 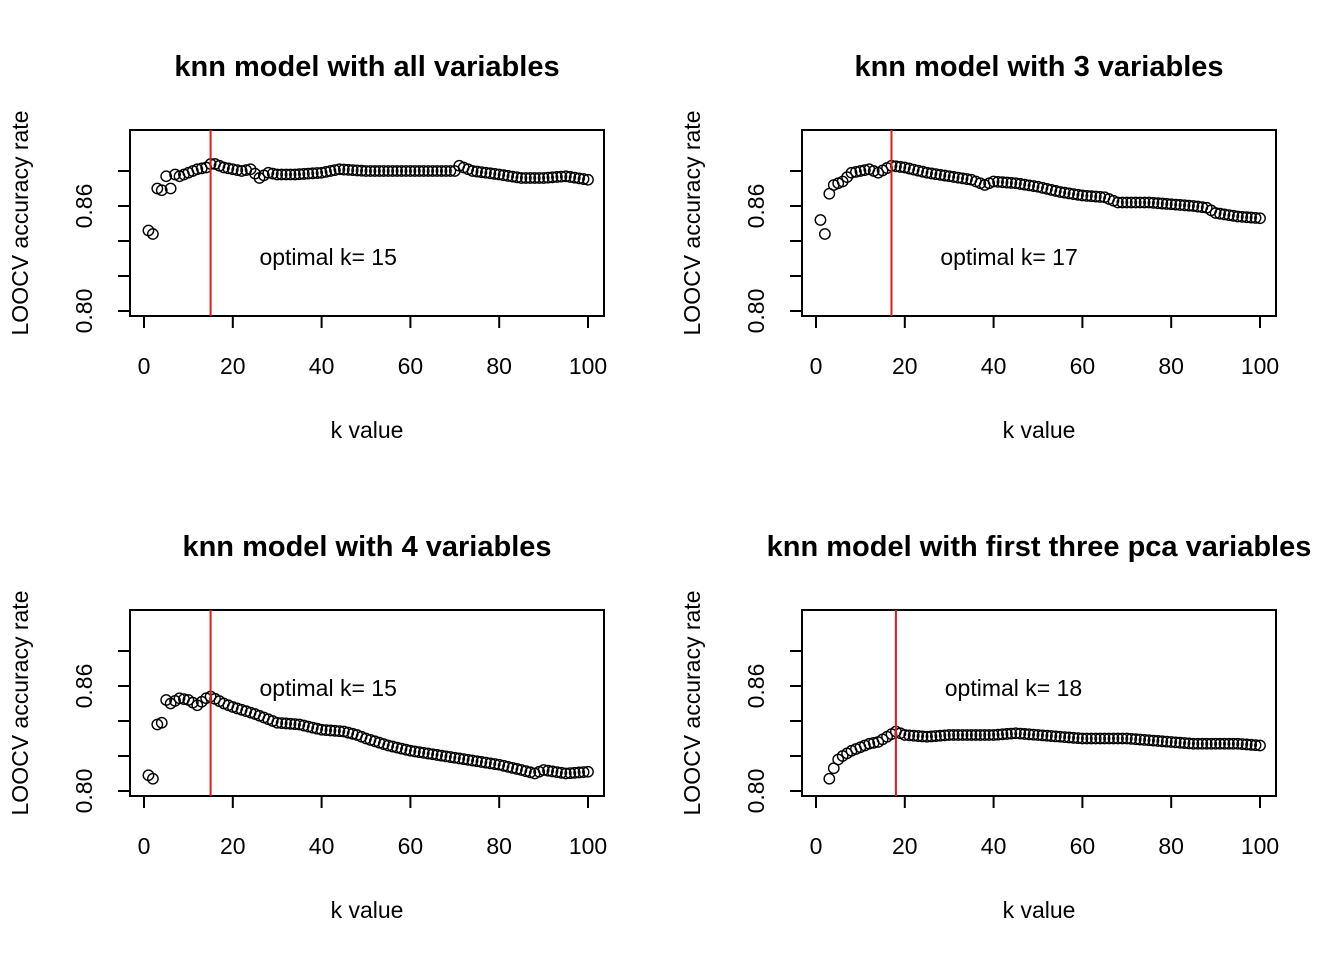 I want to click on x-tick-label: 40, so click(x=322, y=366).